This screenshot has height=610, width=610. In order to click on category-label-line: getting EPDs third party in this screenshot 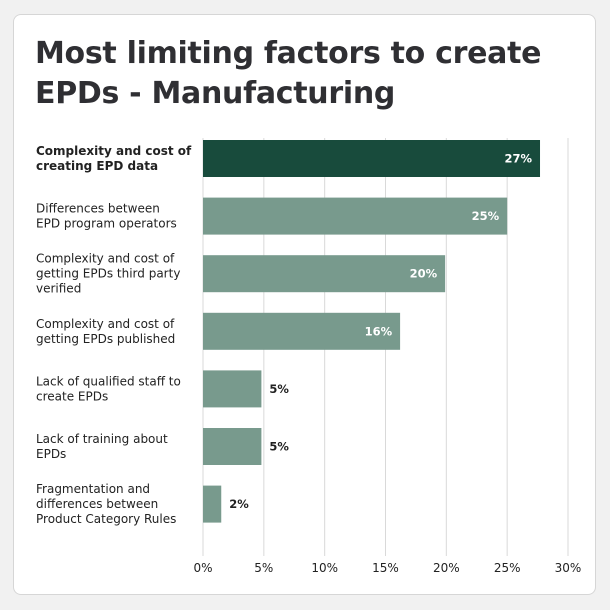, I will do `click(108, 274)`.